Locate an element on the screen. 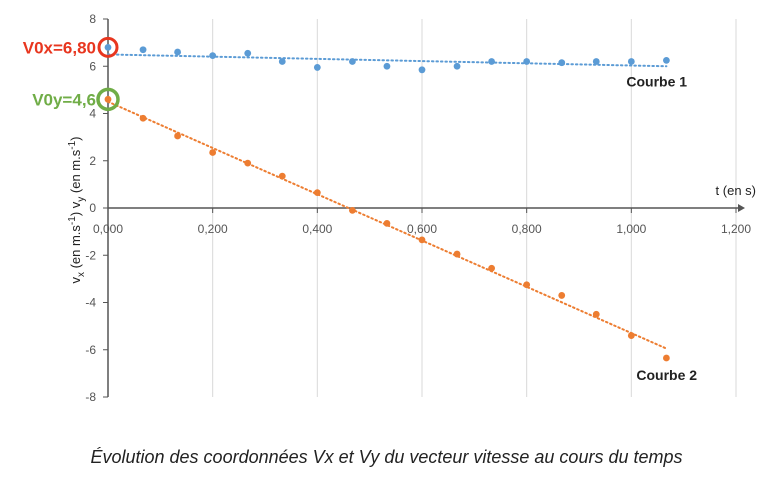  y-axis-title-part: ) v is located at coordinates (75, 208).